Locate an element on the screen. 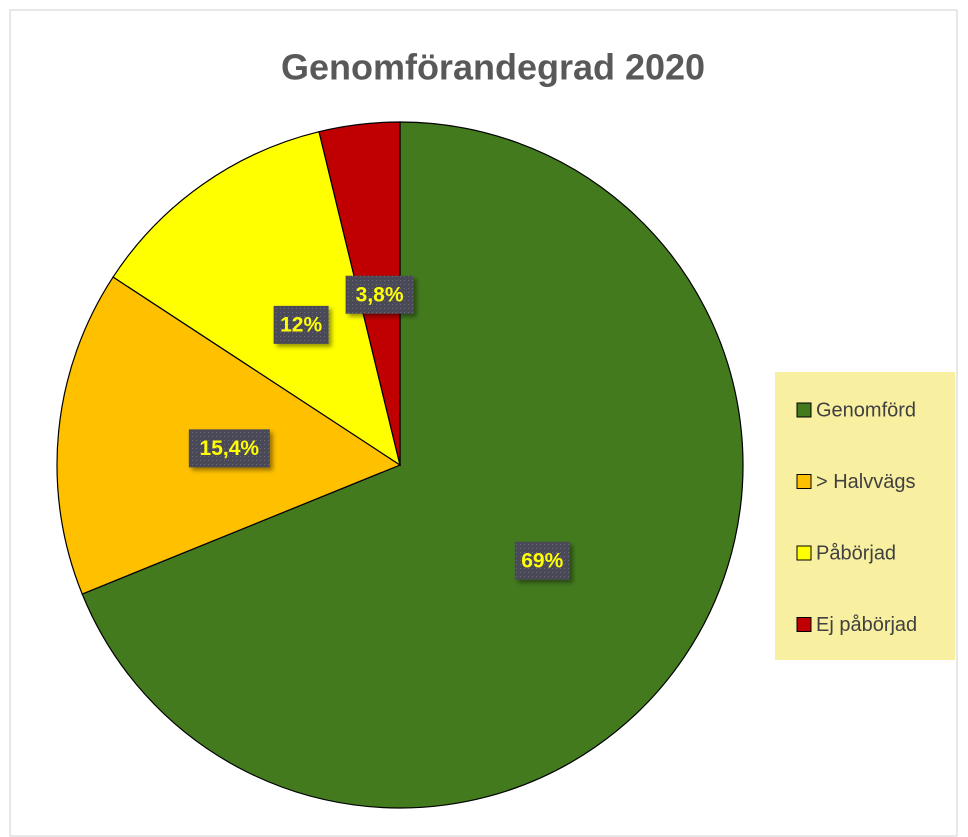 The height and width of the screenshot is (837, 968). data-label: 69% is located at coordinates (542, 560).